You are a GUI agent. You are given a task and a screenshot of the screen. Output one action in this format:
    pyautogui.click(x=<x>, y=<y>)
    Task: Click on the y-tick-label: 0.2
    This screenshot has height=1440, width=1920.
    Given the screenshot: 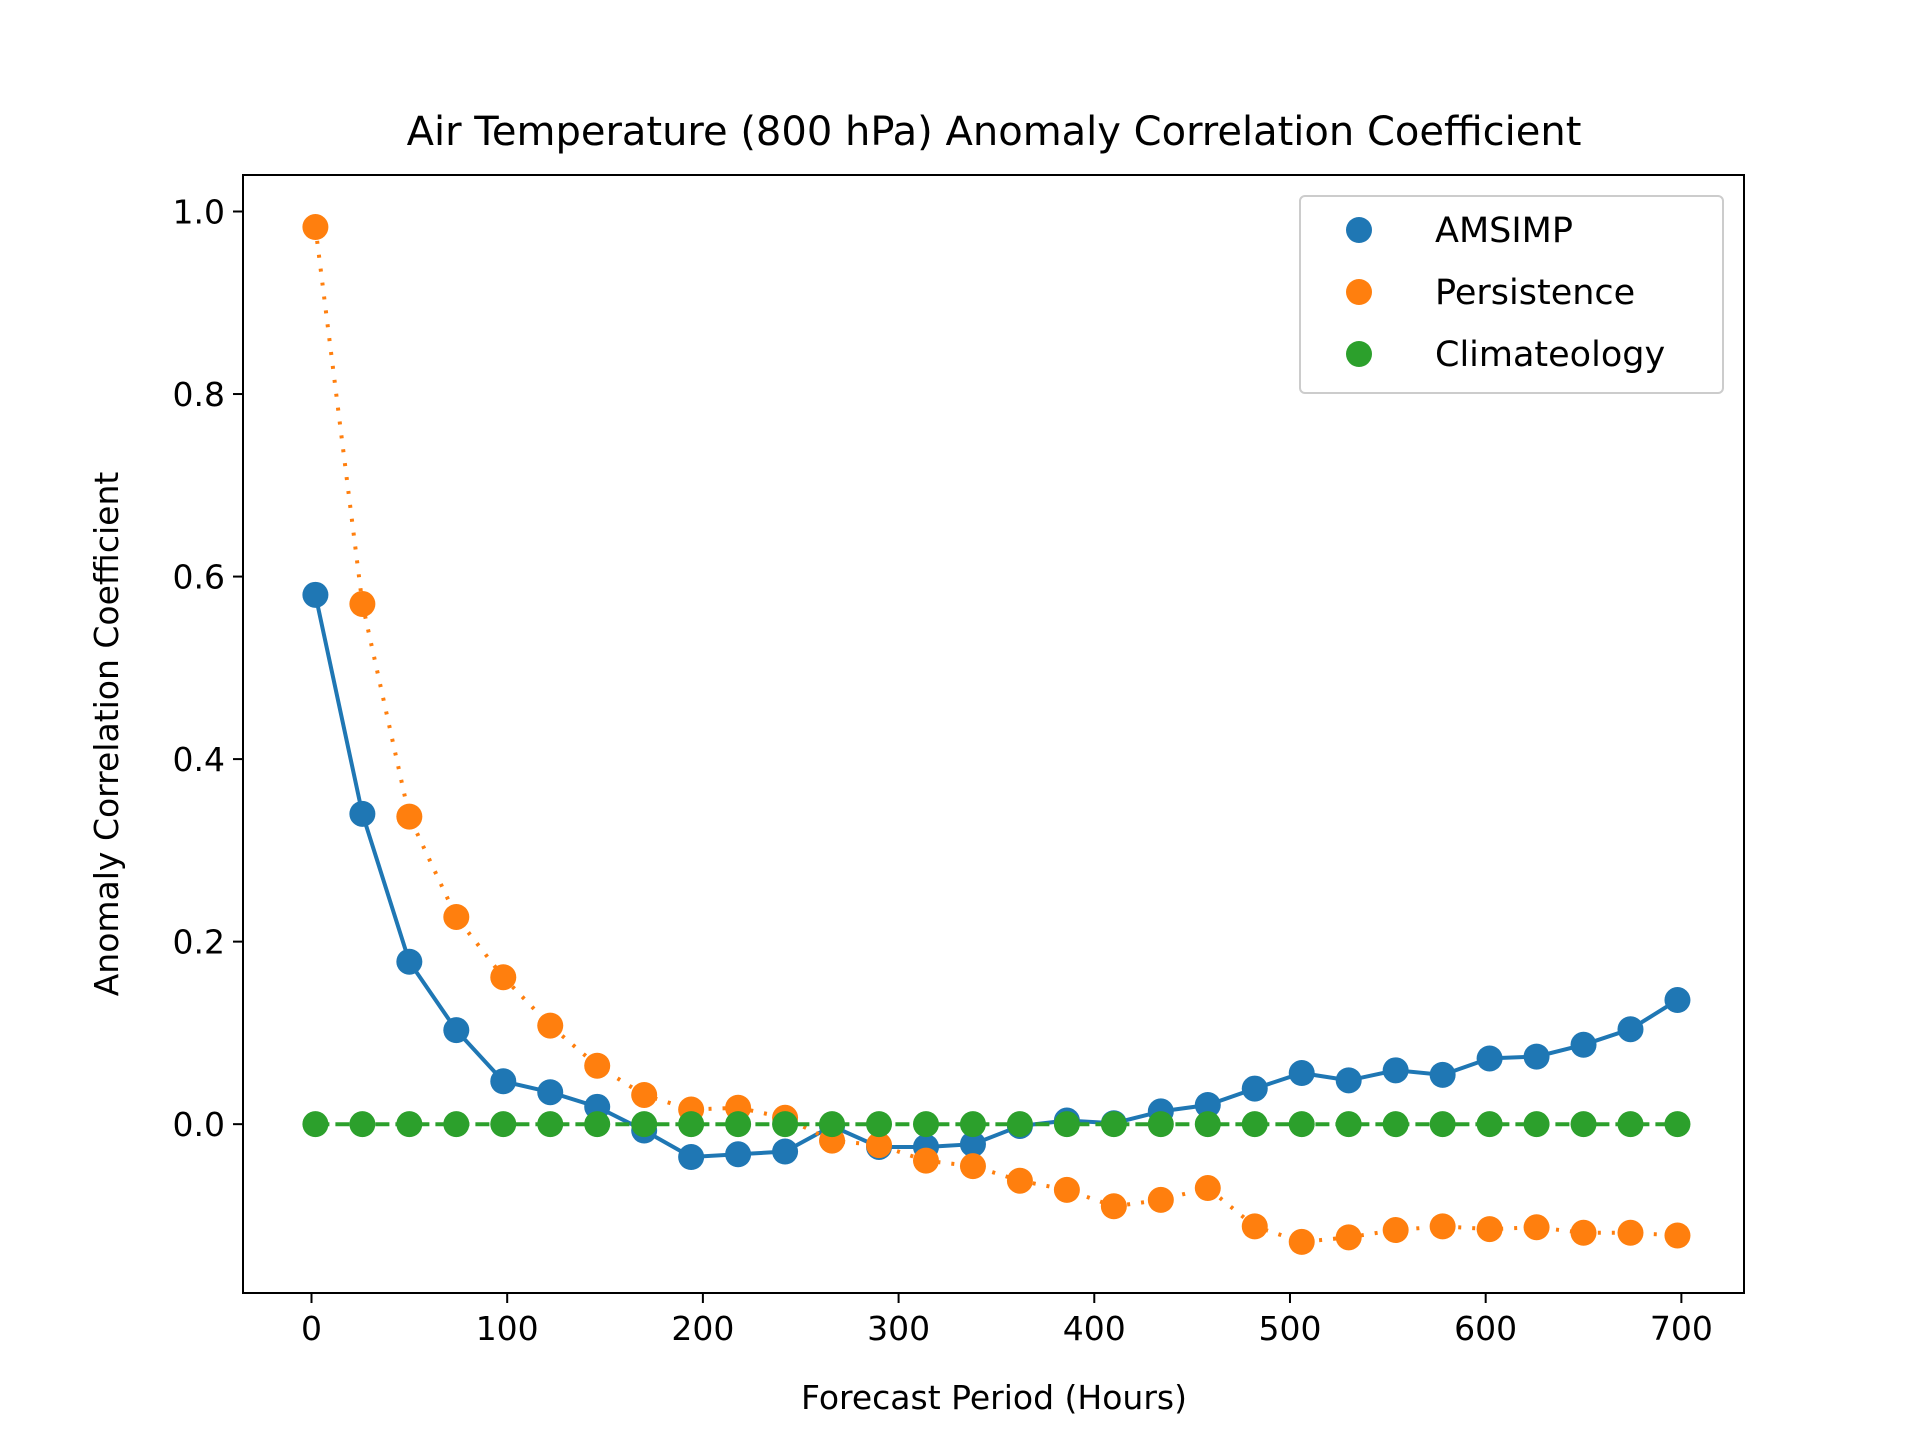 What is the action you would take?
    pyautogui.click(x=199, y=942)
    